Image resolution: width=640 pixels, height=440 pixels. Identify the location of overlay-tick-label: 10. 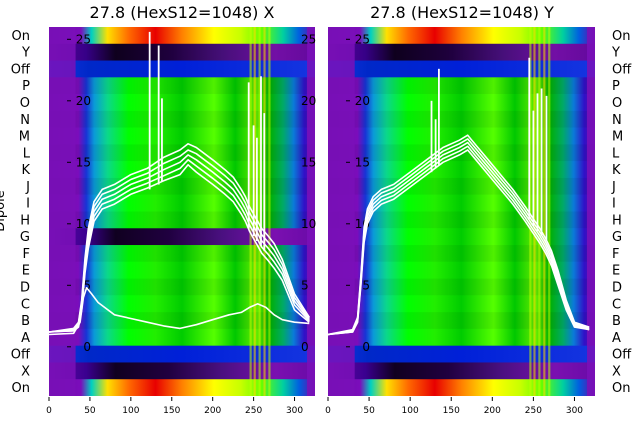
(83, 224).